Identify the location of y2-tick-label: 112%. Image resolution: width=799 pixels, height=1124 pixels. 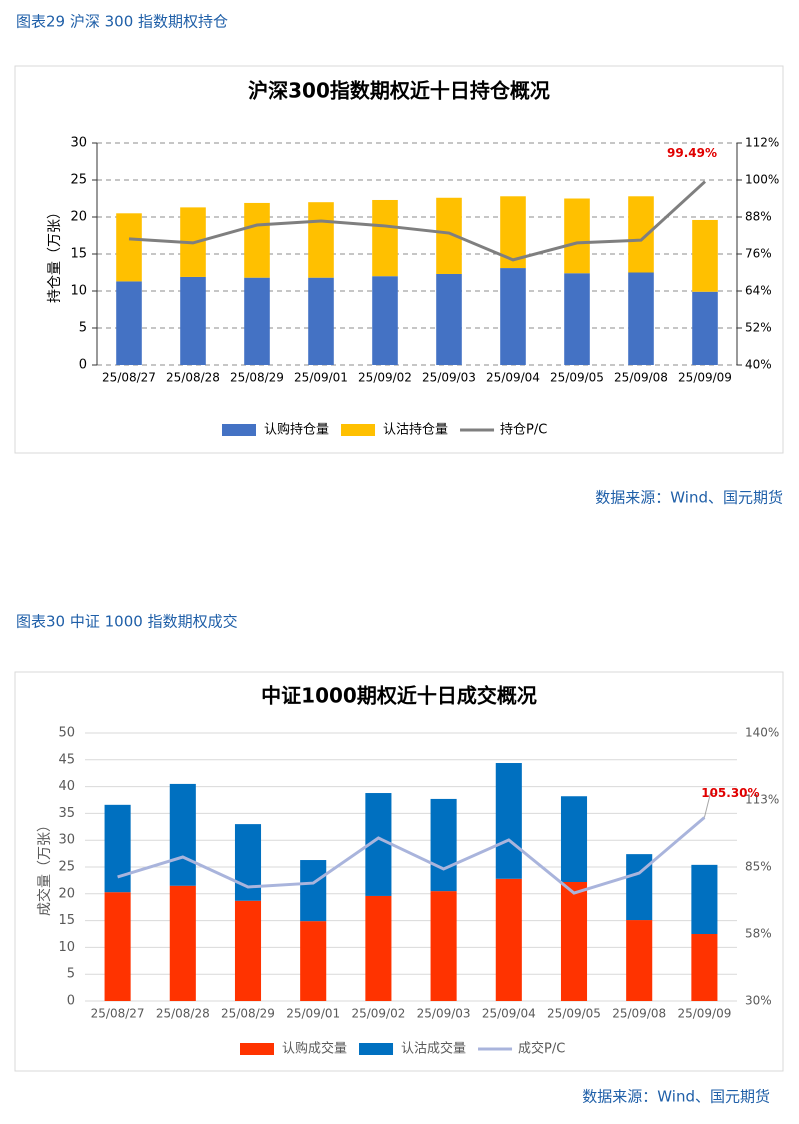
(762, 143).